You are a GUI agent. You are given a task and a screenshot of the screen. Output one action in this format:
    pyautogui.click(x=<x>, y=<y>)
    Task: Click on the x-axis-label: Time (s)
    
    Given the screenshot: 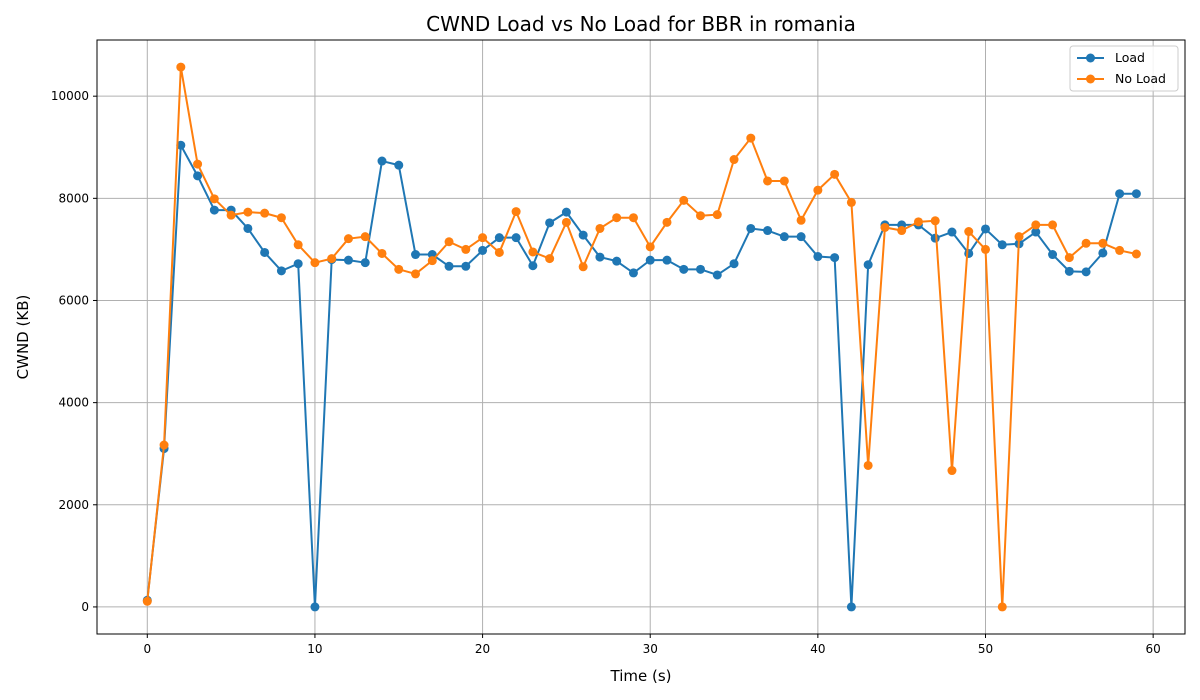 What is the action you would take?
    pyautogui.click(x=641, y=676)
    